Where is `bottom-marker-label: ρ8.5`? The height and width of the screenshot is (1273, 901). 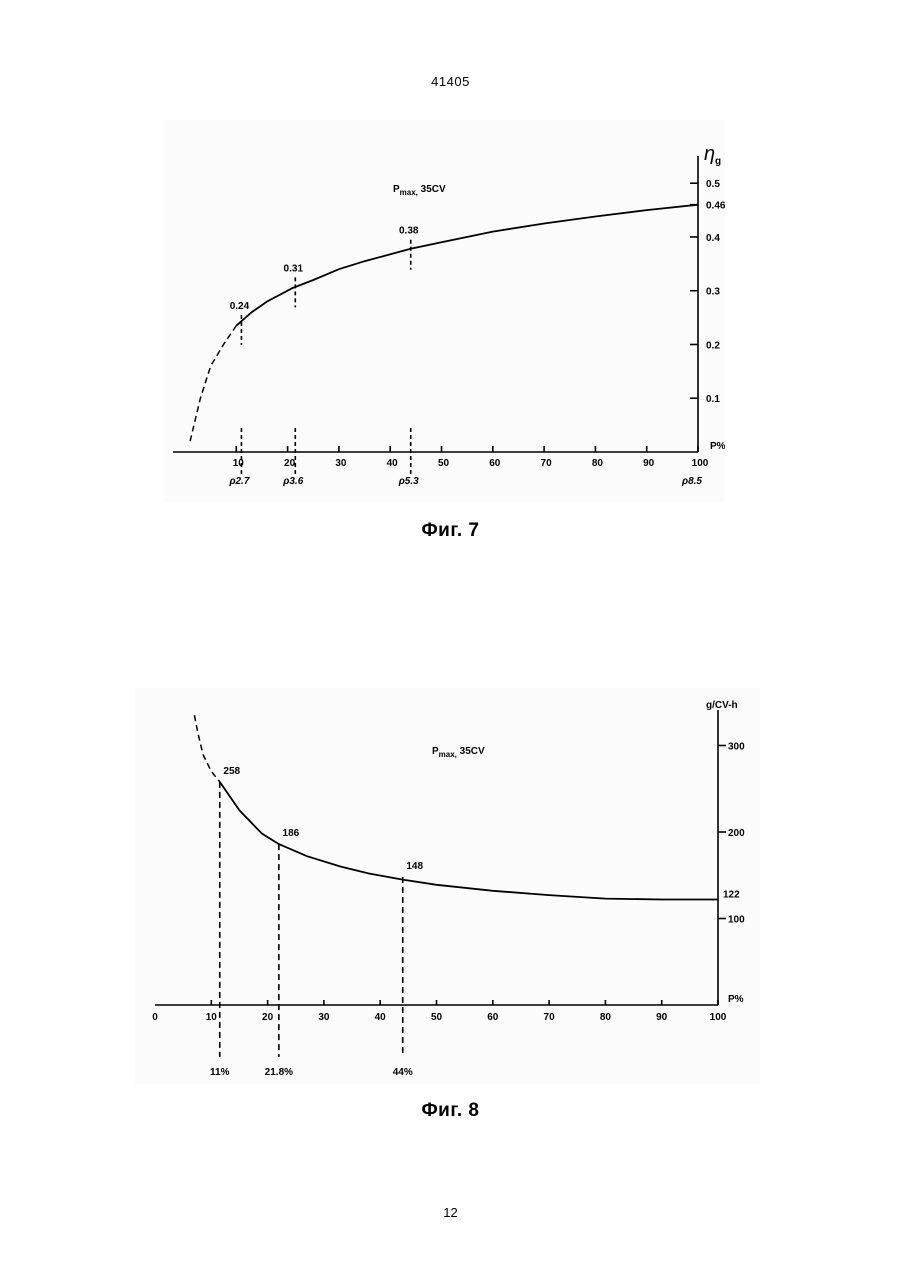
bottom-marker-label: ρ8.5 is located at coordinates (691, 481).